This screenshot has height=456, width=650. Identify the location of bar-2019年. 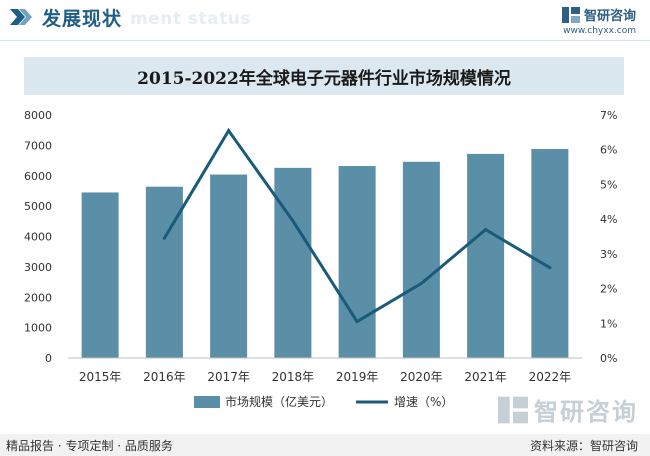
(357, 262).